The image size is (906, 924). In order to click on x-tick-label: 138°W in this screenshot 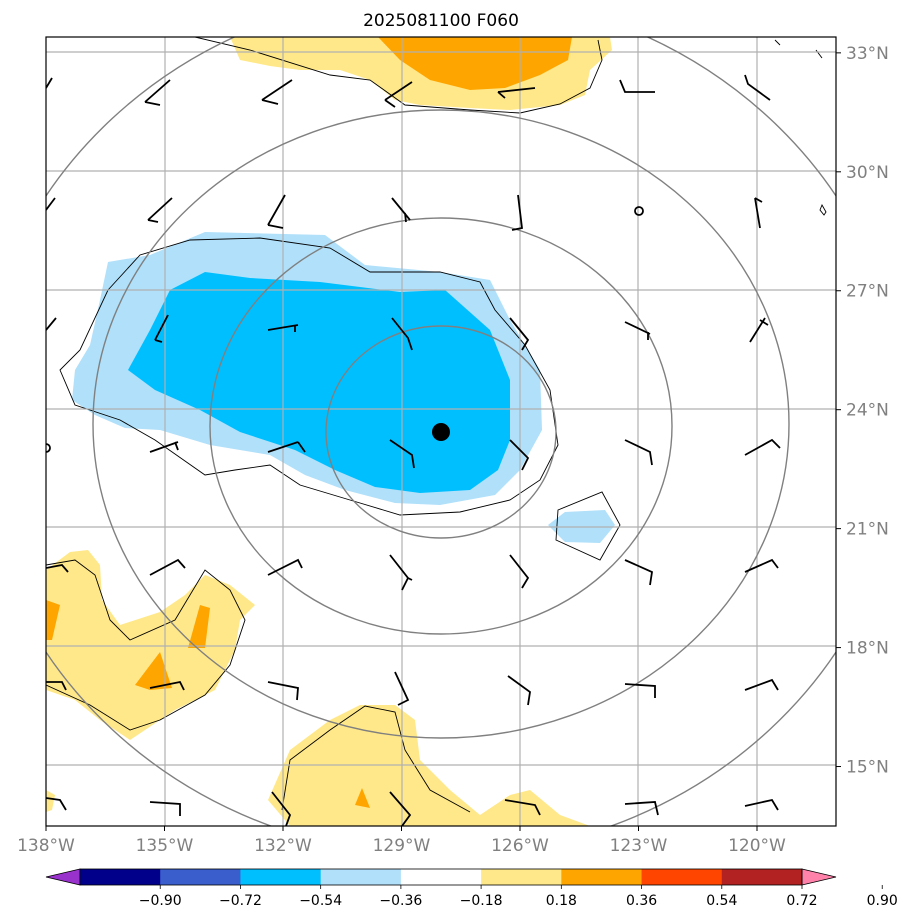, I will do `click(46, 846)`.